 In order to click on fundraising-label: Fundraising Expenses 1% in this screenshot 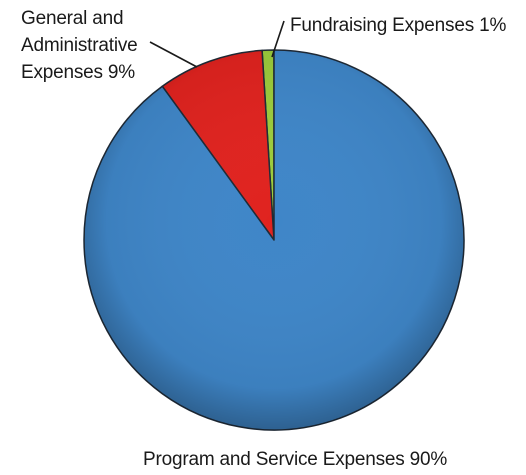, I will do `click(398, 25)`.